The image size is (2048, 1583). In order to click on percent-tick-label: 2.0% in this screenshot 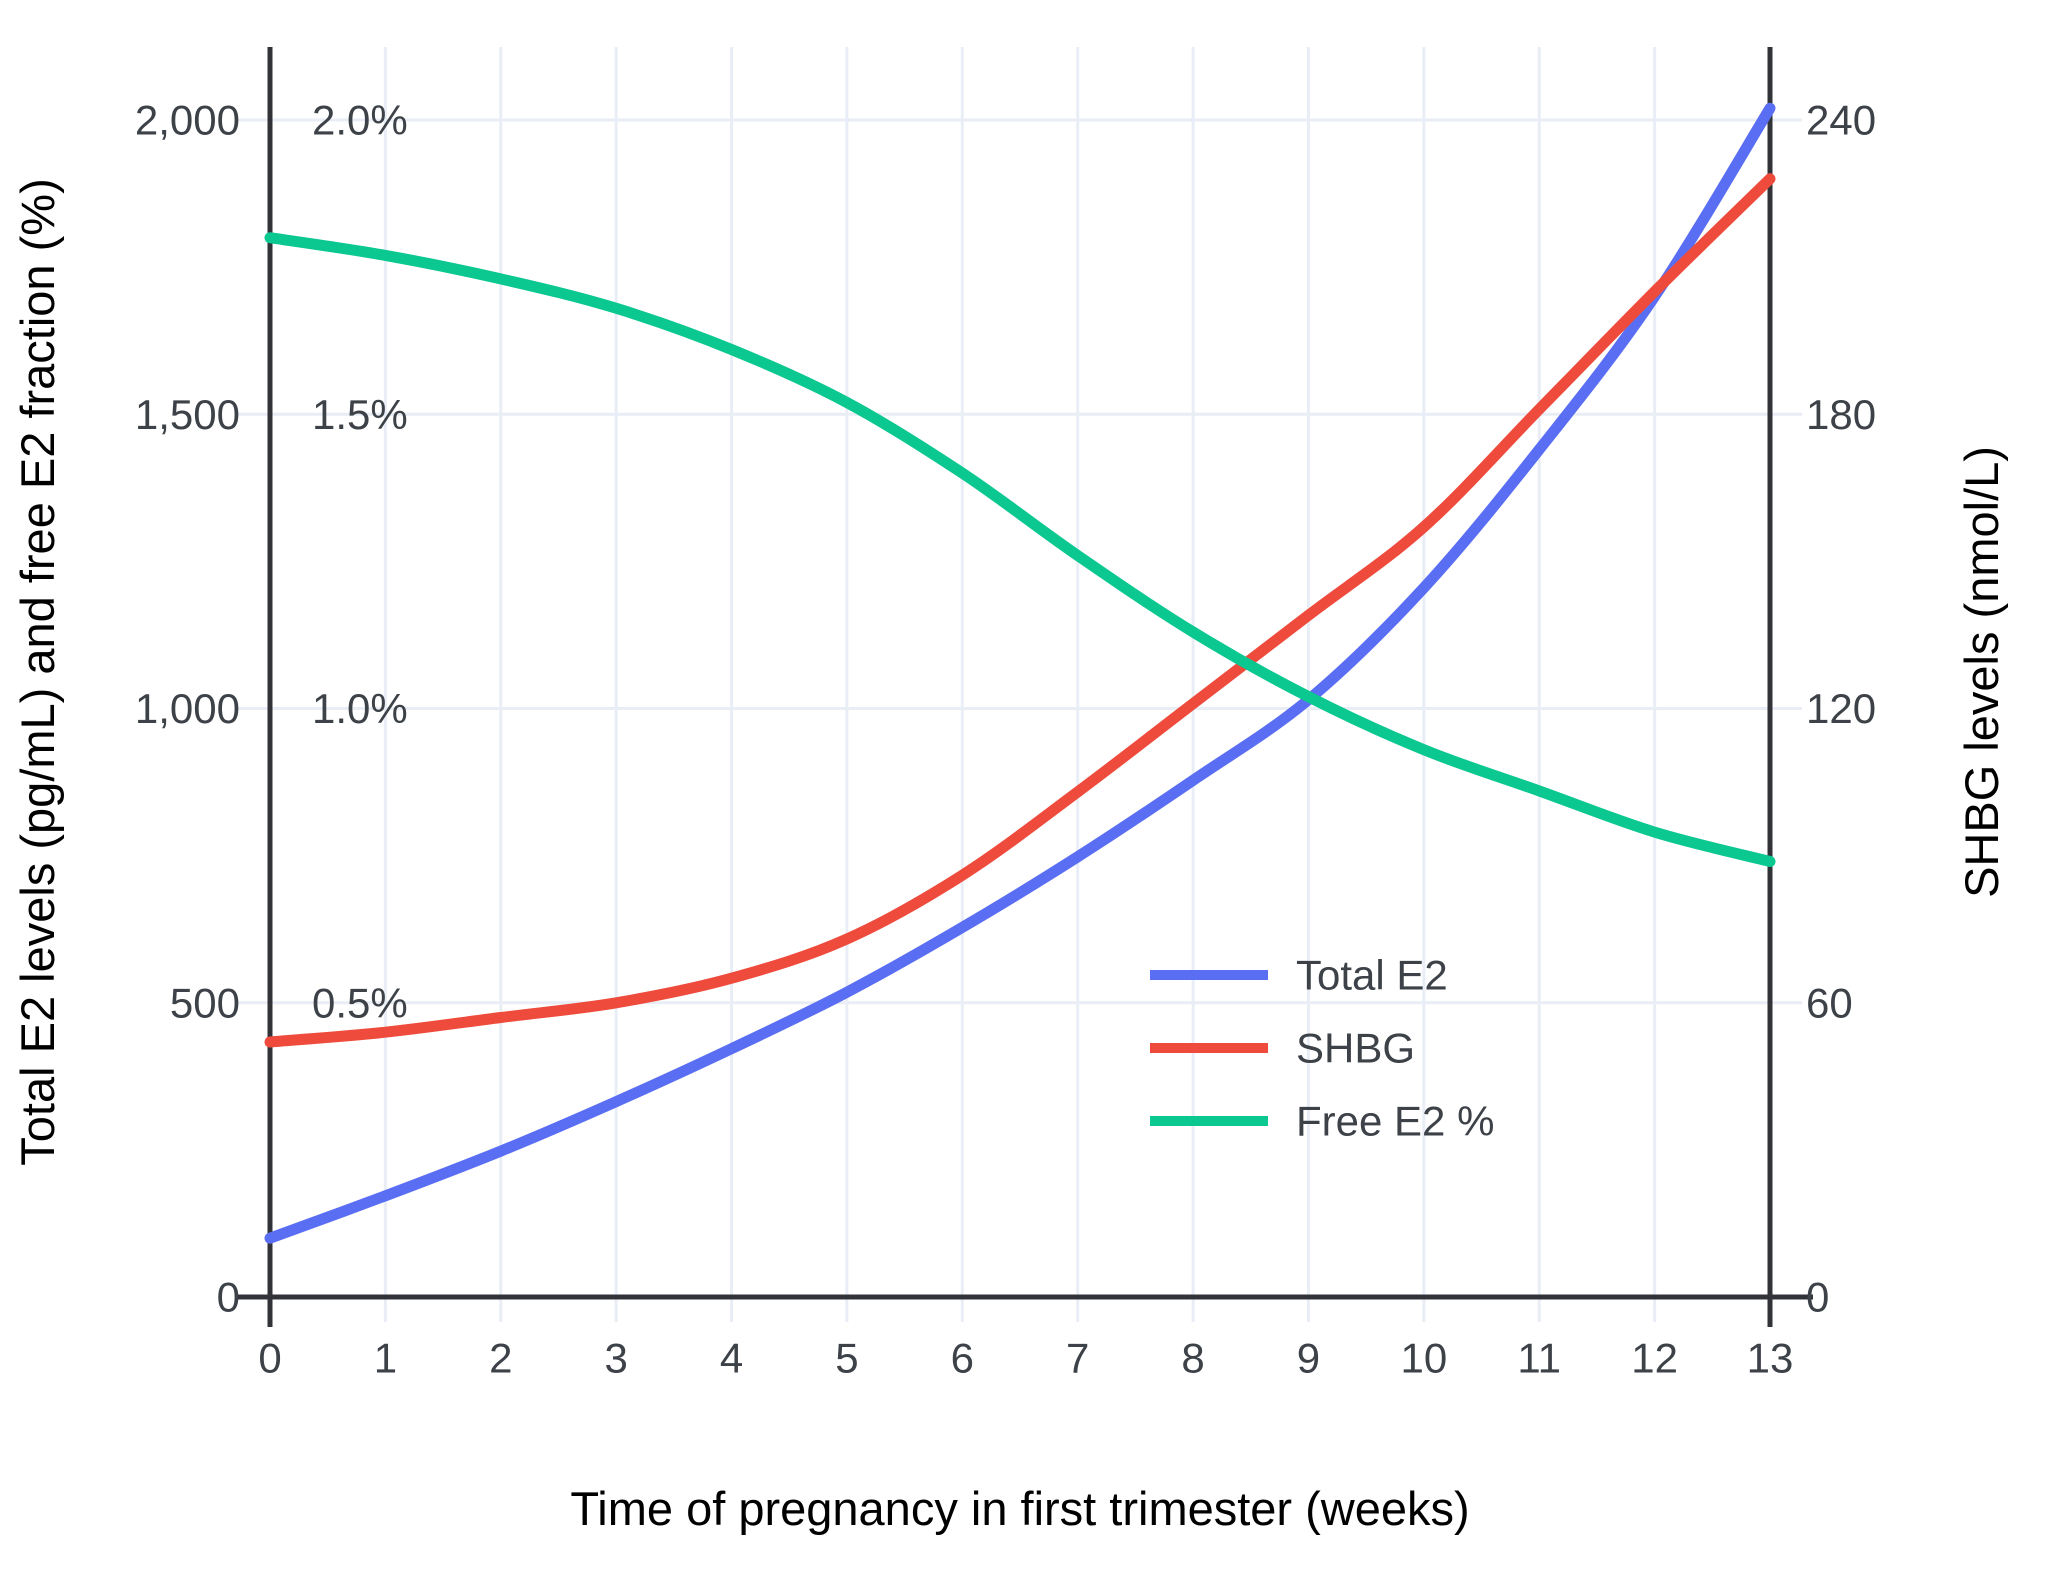, I will do `click(360, 120)`.